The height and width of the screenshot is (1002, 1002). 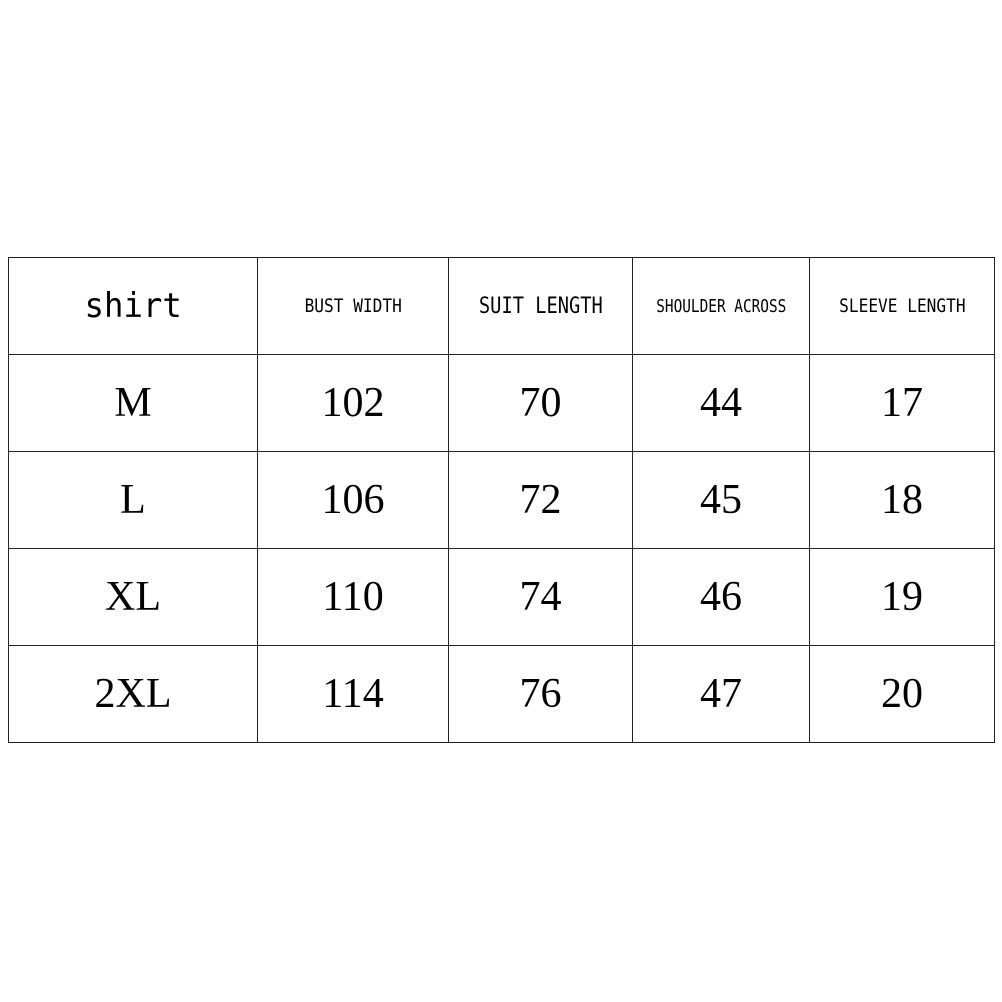 What do you see at coordinates (540, 306) in the screenshot?
I see `header-cell-suit-length: SUIT LENGTH` at bounding box center [540, 306].